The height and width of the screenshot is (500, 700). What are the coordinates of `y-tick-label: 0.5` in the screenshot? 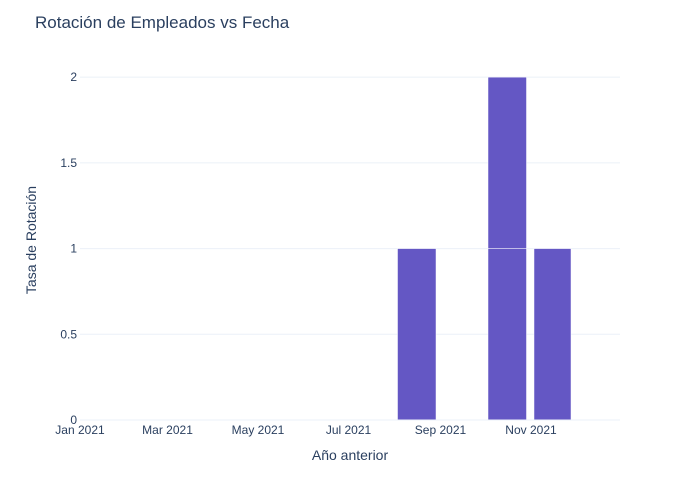 It's located at (68, 334).